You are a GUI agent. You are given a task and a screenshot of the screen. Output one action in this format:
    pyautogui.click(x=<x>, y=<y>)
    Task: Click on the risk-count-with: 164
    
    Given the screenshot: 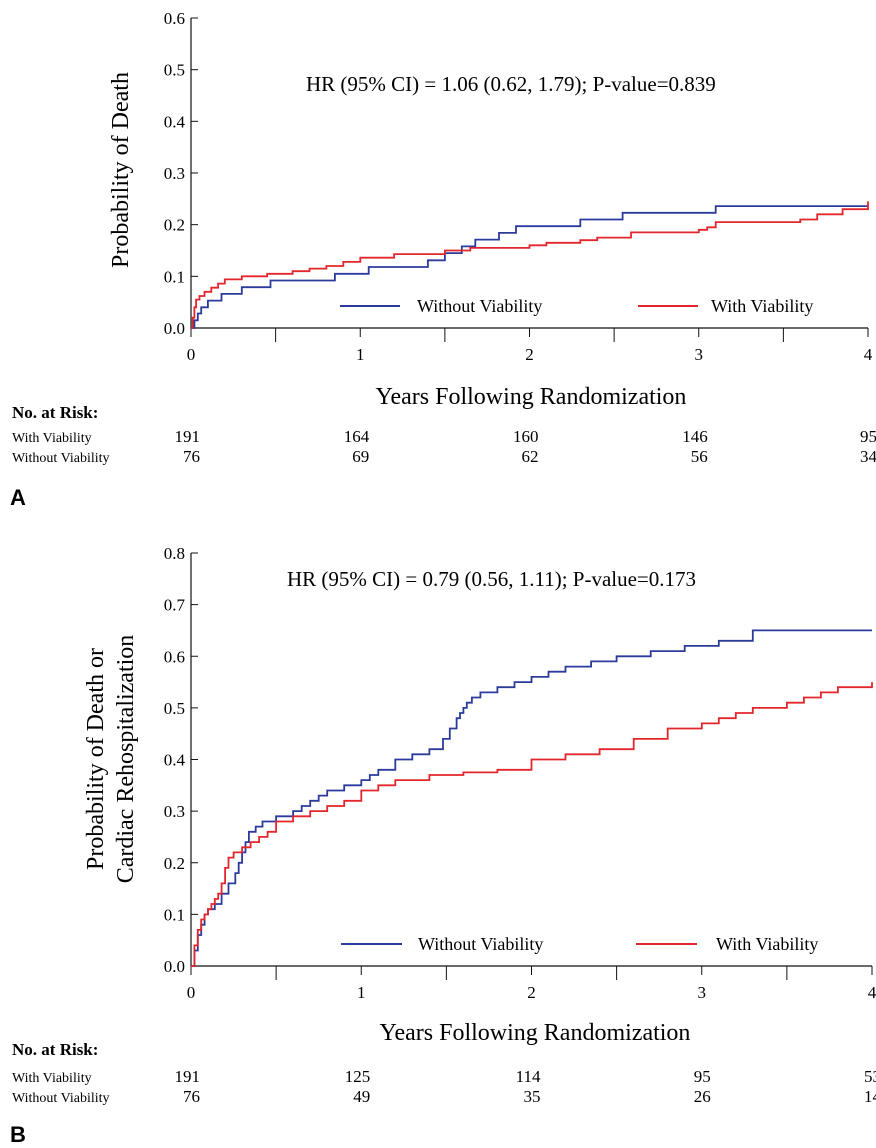 What is the action you would take?
    pyautogui.click(x=357, y=436)
    